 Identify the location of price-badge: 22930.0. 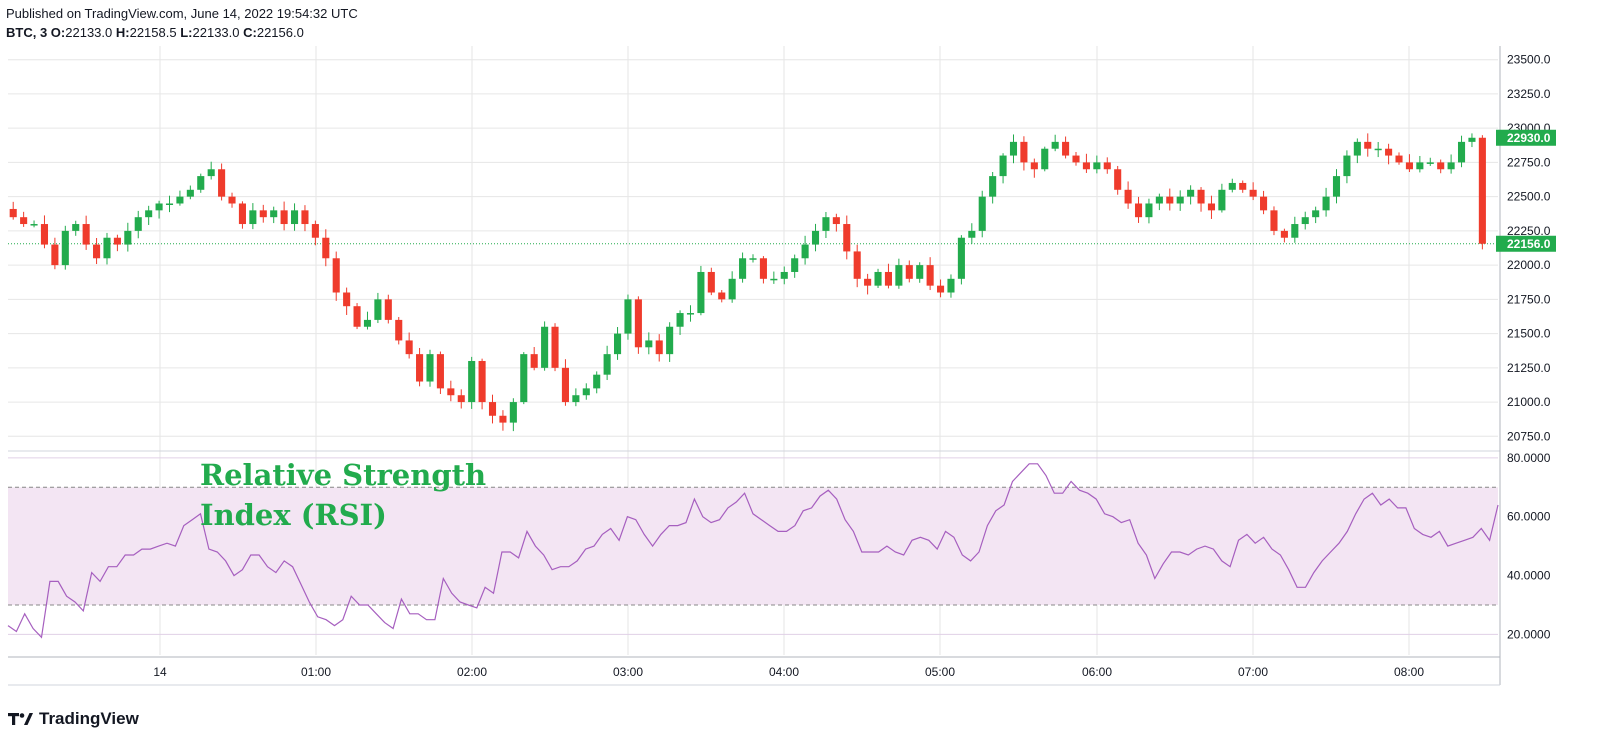
(1526, 137).